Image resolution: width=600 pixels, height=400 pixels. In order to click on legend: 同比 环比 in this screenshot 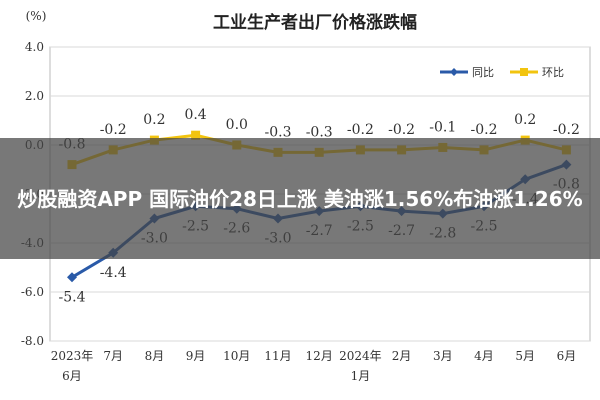, I will do `click(502, 72)`.